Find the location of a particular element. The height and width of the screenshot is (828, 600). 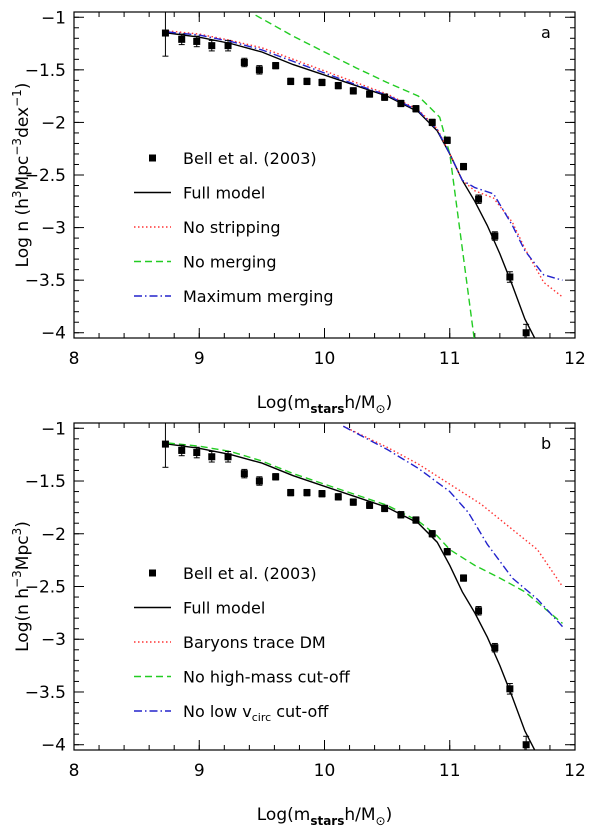

y-label-text: dex is located at coordinates (23, 122).